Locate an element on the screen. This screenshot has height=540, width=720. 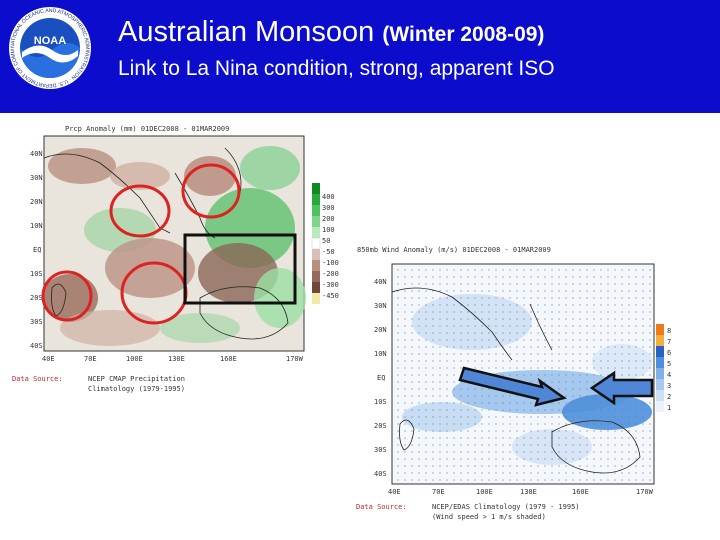
right-legend: 8 7 6 5 4 3 2 1 is located at coordinates (663, 368).